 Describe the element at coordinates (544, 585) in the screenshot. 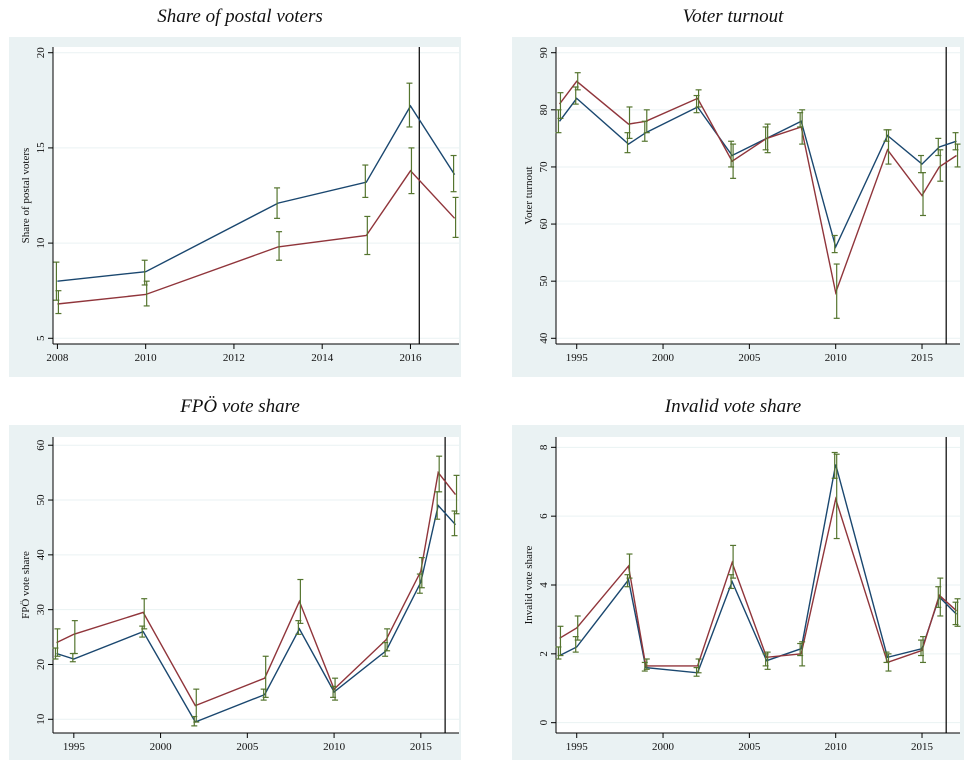

I see `y-tick-label: 4` at that location.